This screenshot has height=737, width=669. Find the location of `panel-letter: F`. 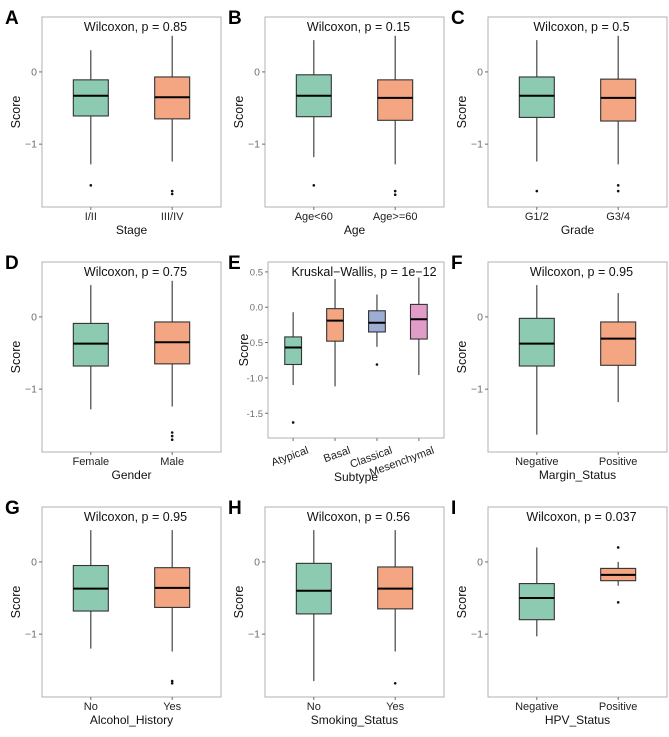

panel-letter: F is located at coordinates (457, 263).